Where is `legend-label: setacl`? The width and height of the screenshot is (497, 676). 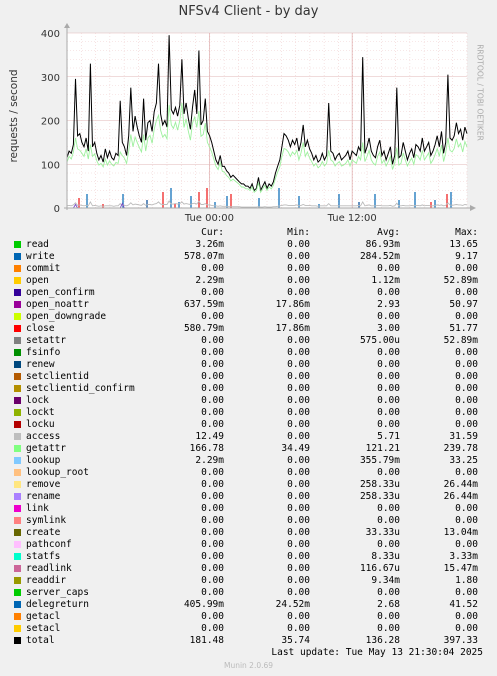 legend-label: setacl is located at coordinates (43, 628).